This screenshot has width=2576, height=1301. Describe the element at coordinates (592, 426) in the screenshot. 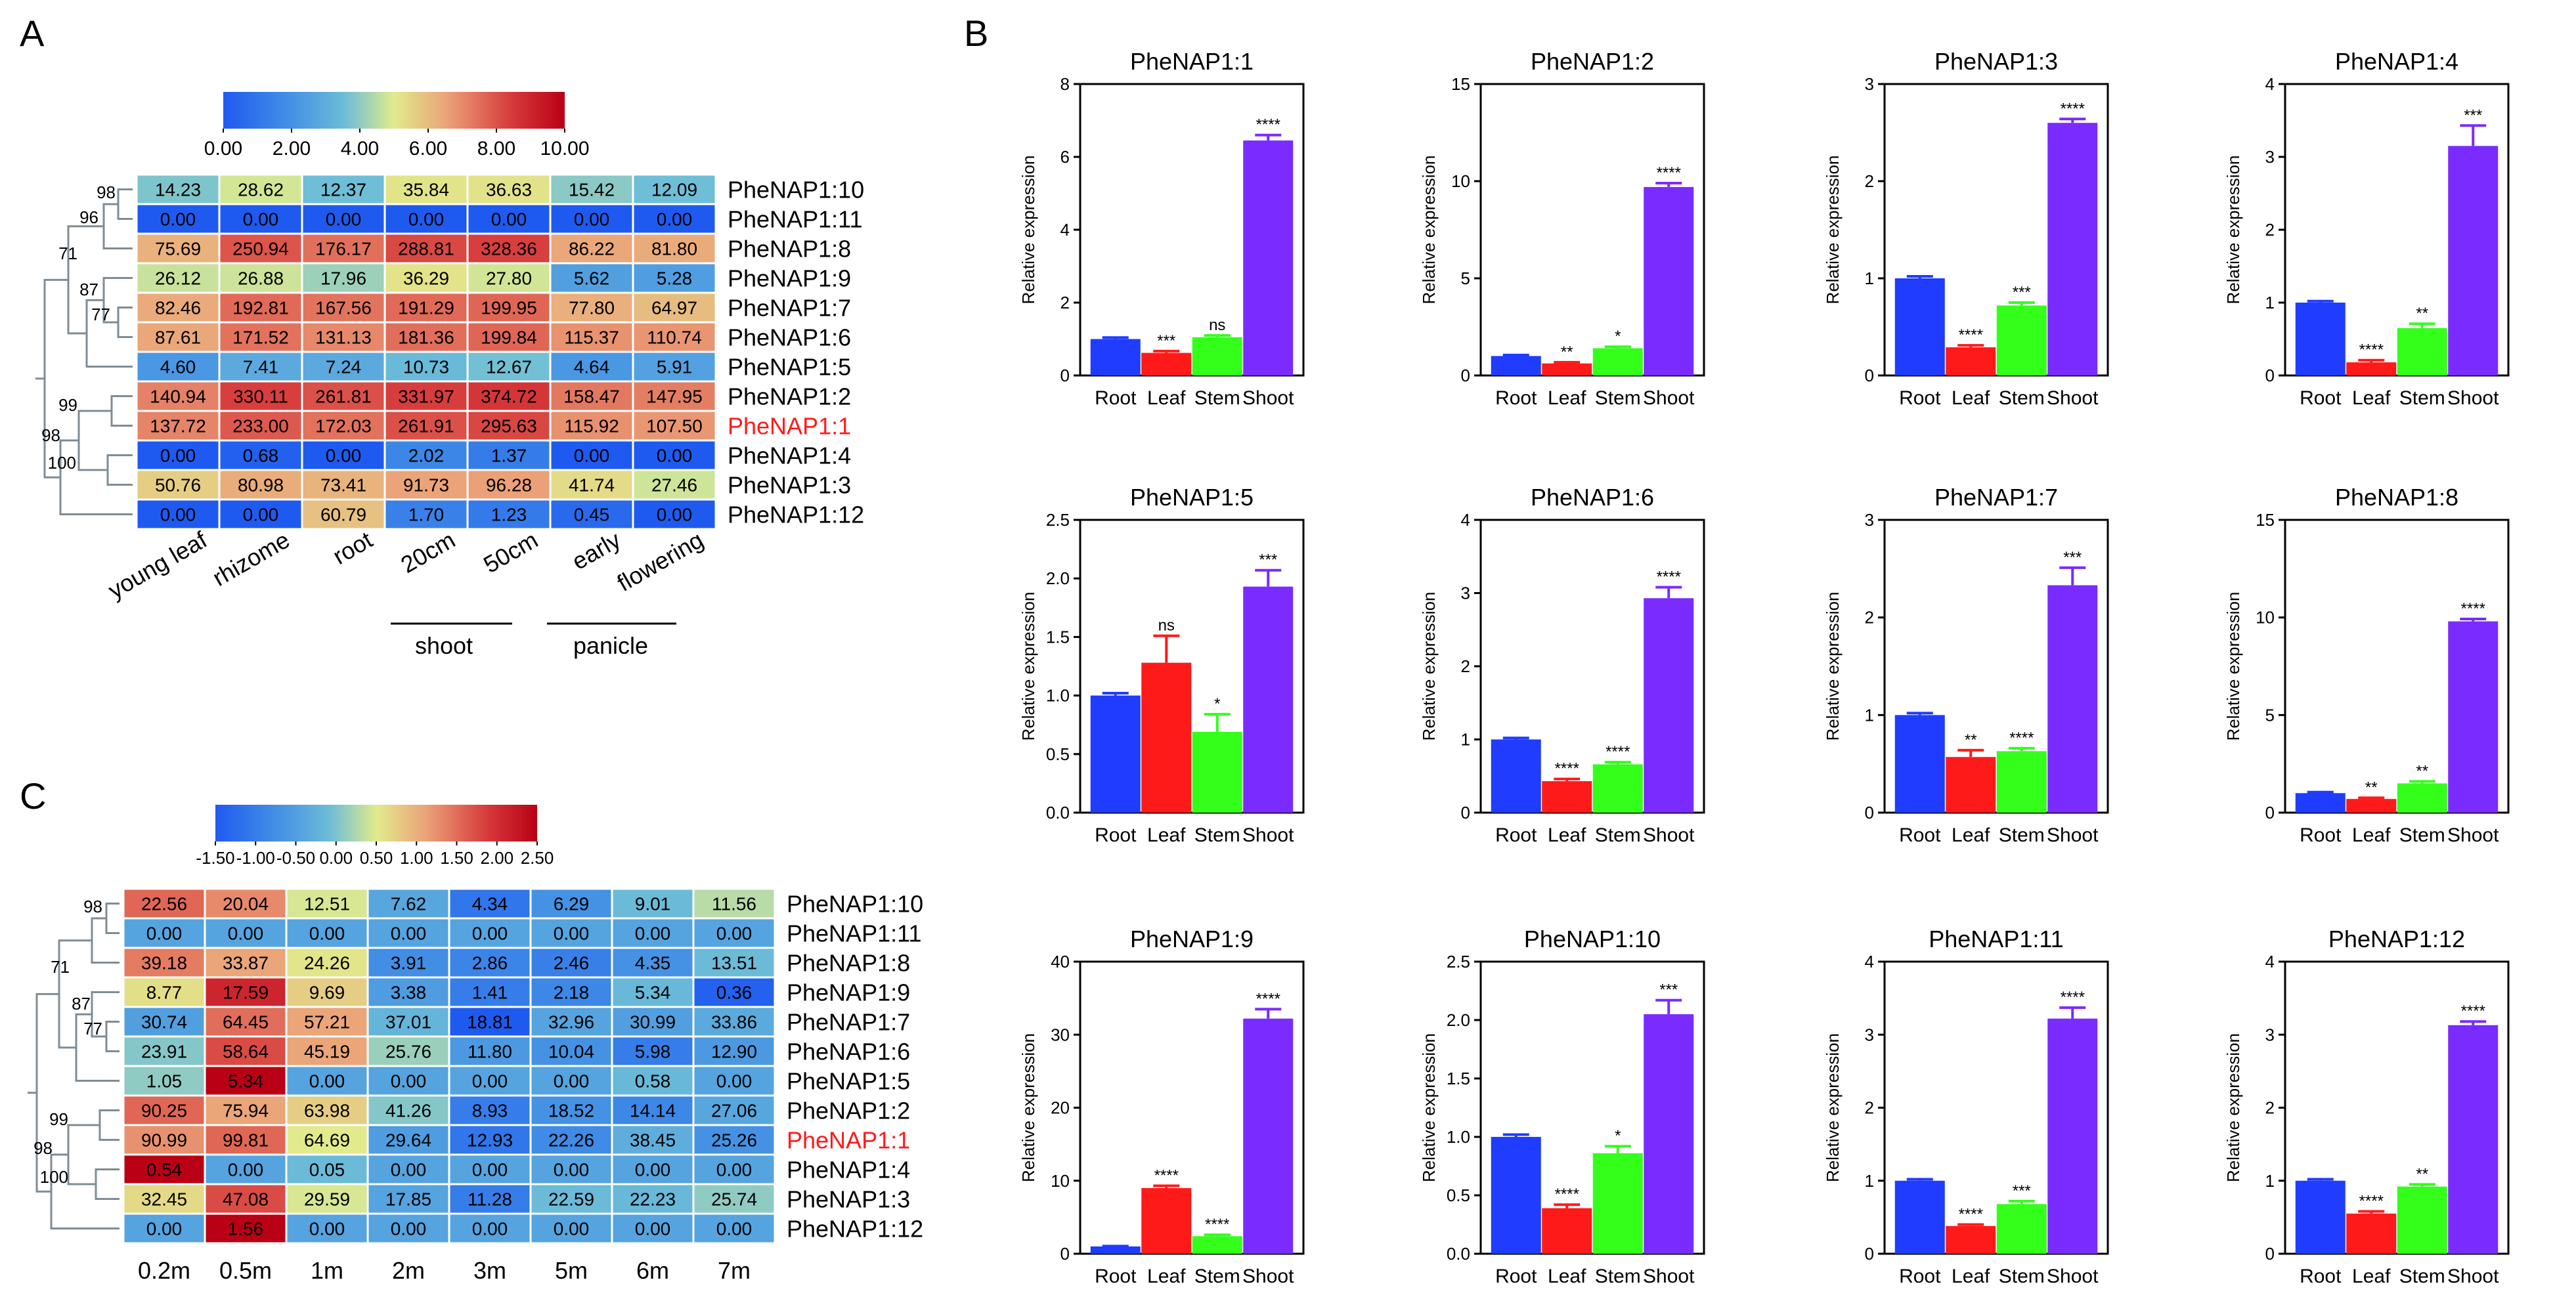

I see `heatmap-cell-value: 115.92` at that location.